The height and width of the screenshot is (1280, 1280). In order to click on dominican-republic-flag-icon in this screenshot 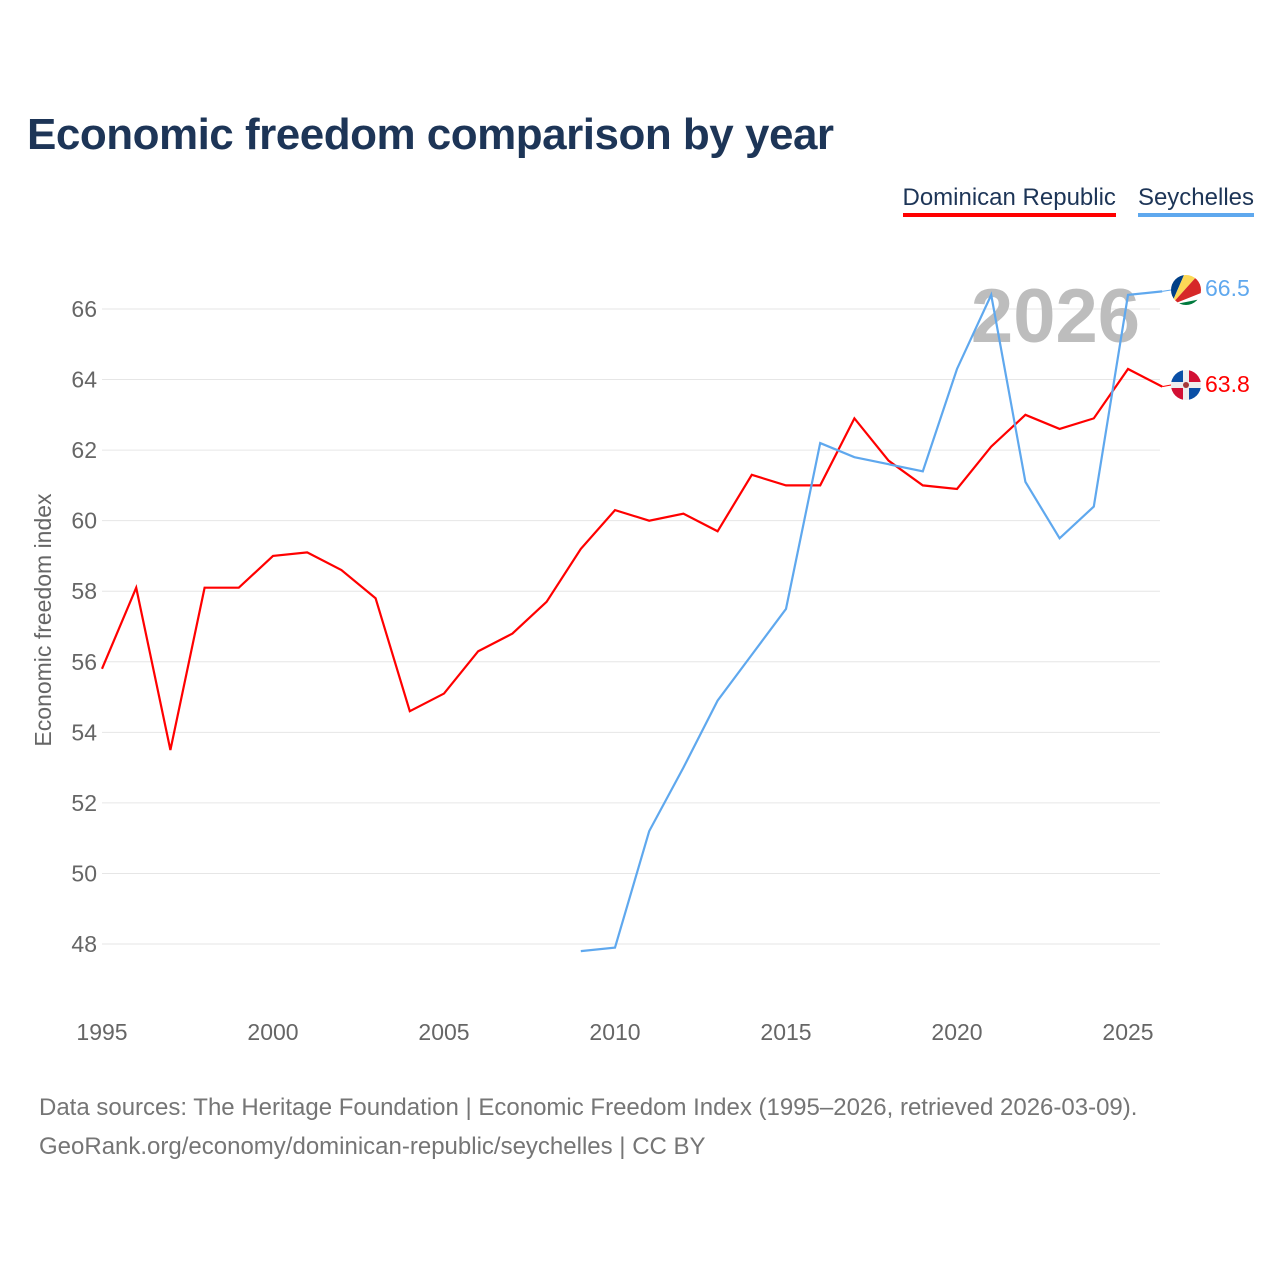, I will do `click(1186, 385)`.